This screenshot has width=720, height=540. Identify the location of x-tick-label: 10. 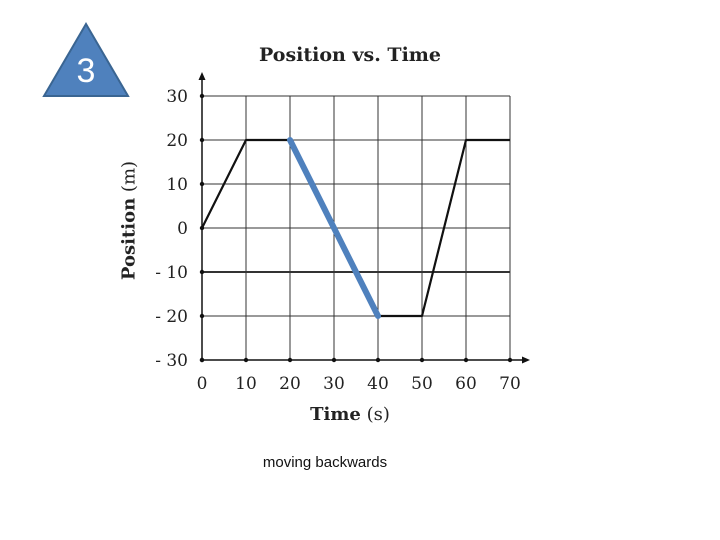
(246, 384).